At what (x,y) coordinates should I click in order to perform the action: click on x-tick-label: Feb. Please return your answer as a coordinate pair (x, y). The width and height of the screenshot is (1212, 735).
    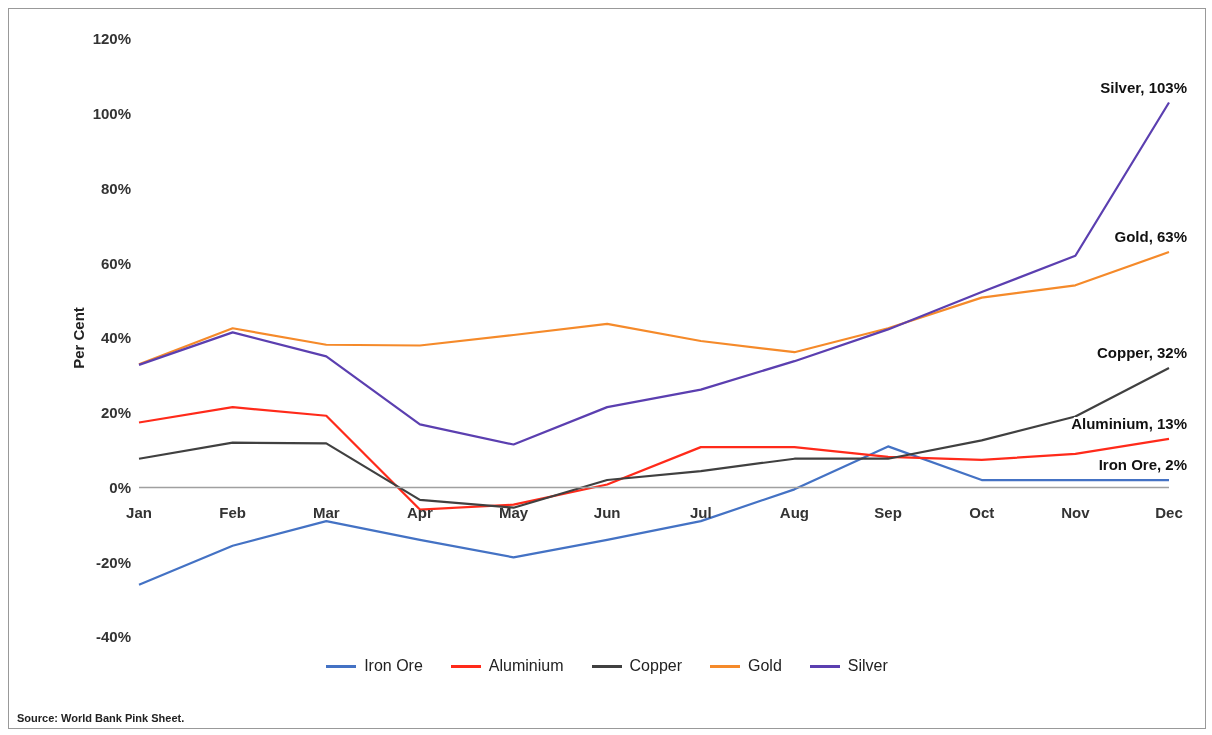
    Looking at the image, I should click on (232, 512).